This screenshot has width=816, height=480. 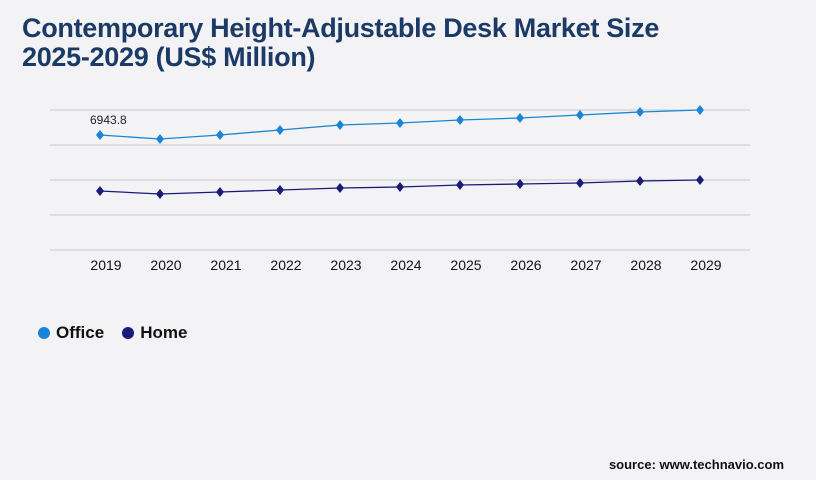 I want to click on x-tick-label: 2019, so click(x=105, y=265).